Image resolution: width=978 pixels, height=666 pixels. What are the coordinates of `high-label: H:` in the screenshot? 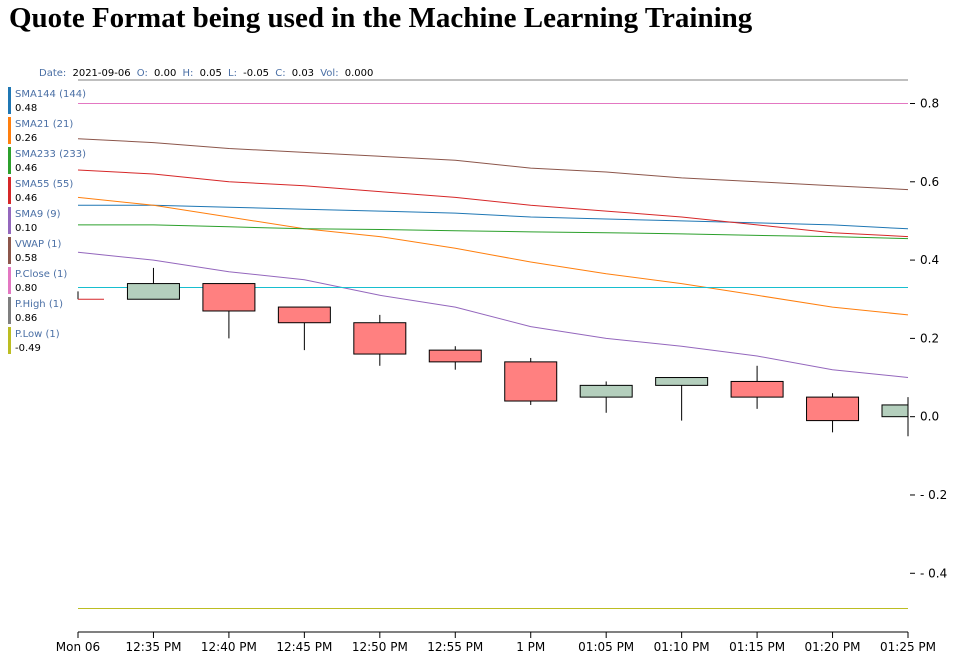 It's located at (188, 73).